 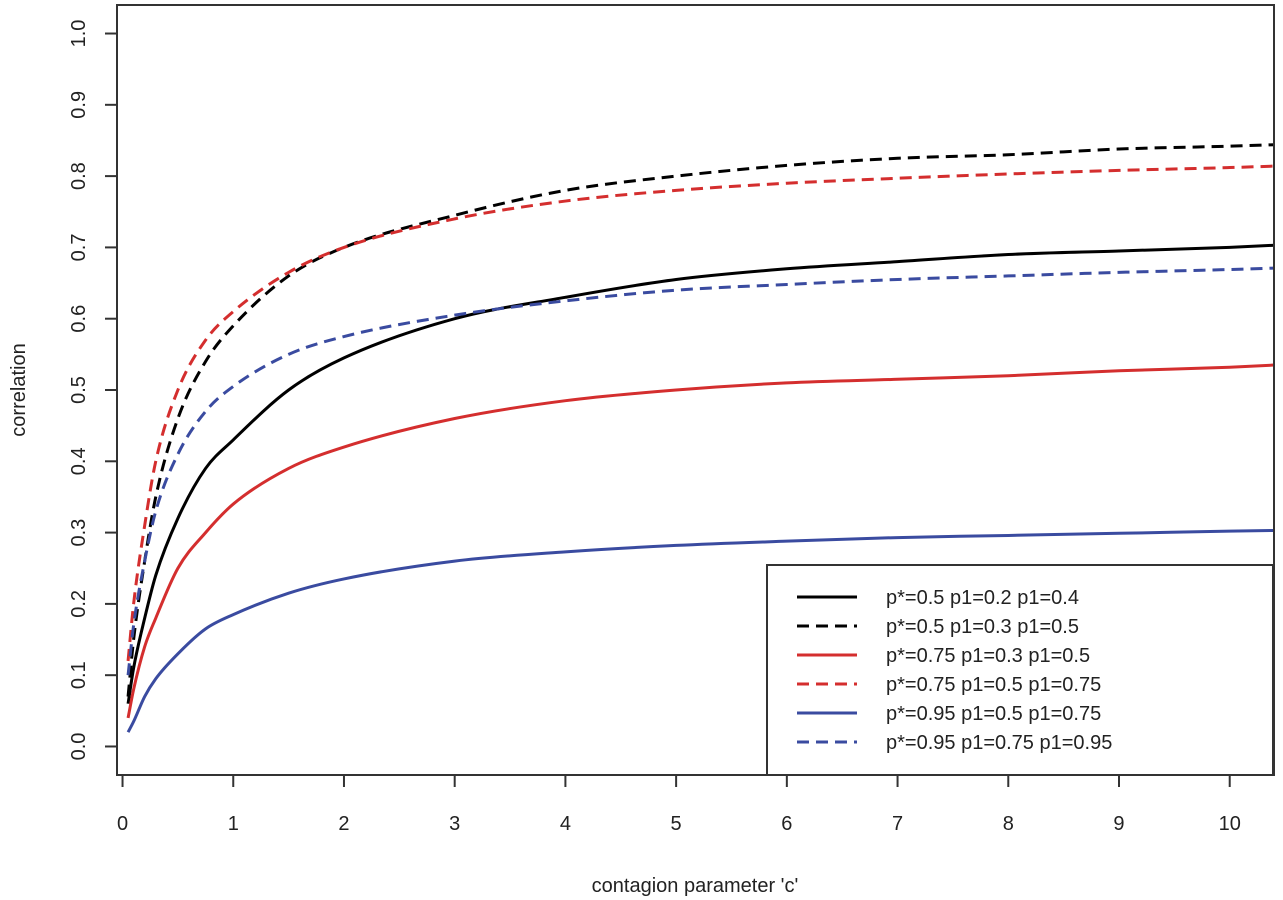 I want to click on x-tick-label: 5, so click(x=676, y=824).